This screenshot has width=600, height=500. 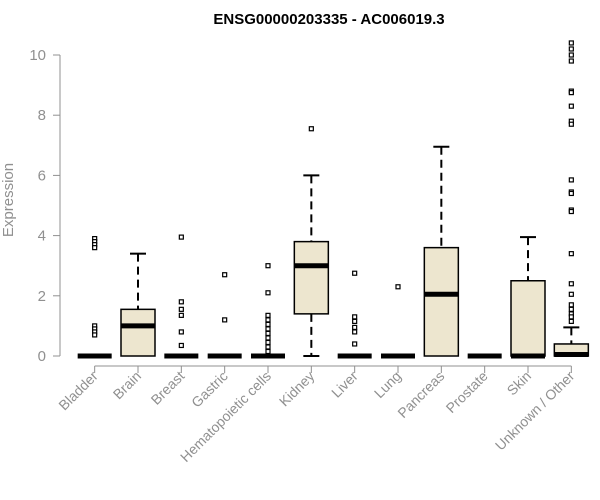 I want to click on x-tick-label: Liver, so click(x=344, y=384).